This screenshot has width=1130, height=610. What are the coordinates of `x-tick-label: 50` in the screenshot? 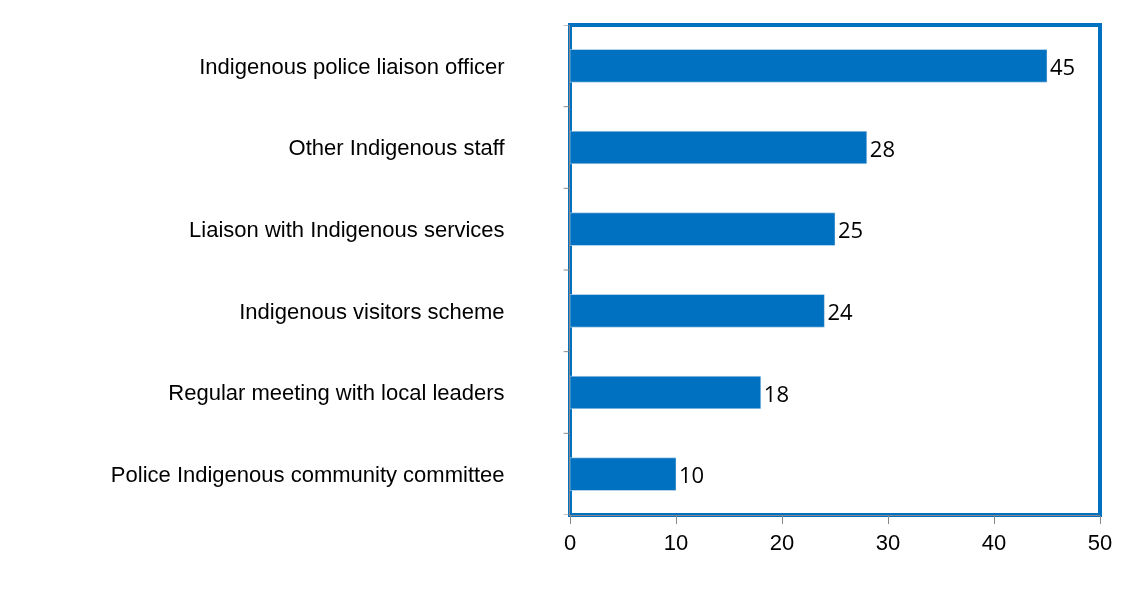 It's located at (1100, 543).